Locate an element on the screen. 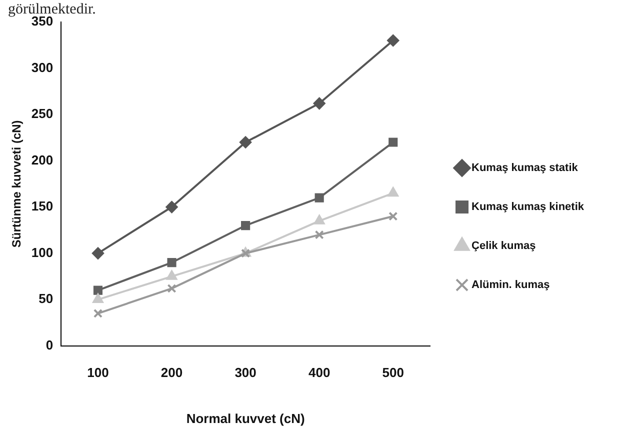  x-tick-label: 200 is located at coordinates (171, 372).